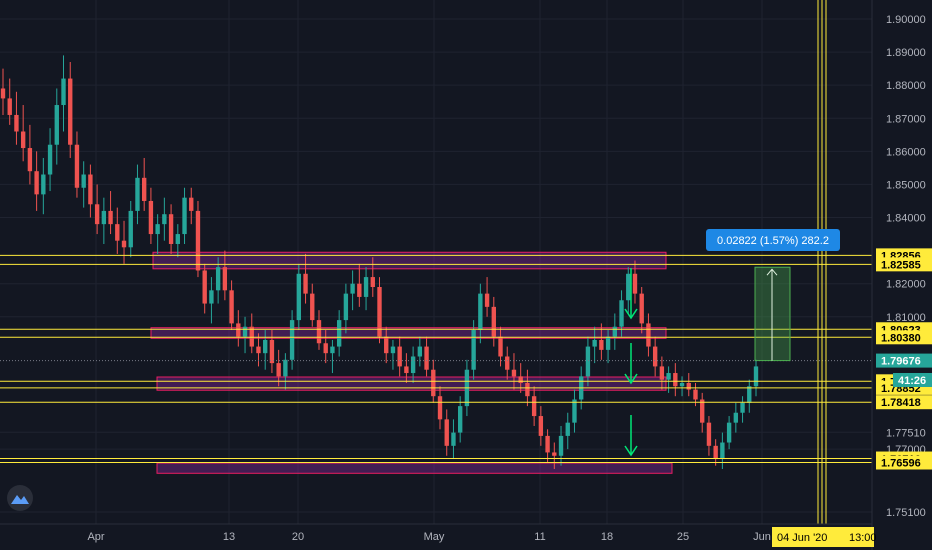  What do you see at coordinates (906, 185) in the screenshot?
I see `price-tick-label: 1.85000` at bounding box center [906, 185].